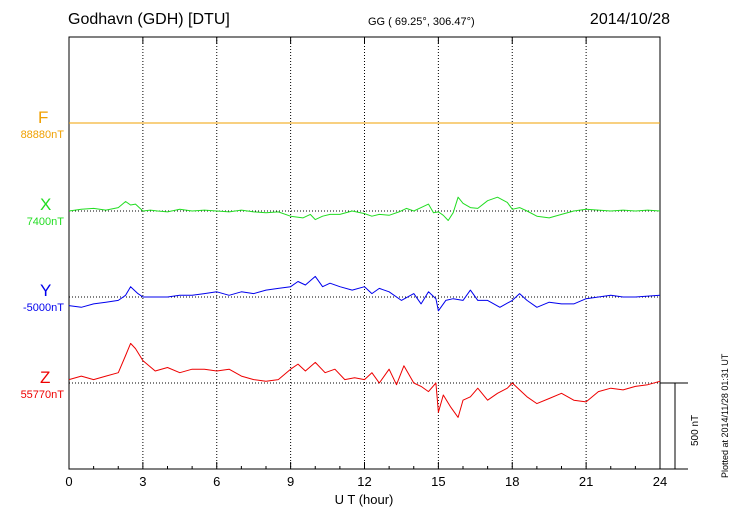  What do you see at coordinates (290, 481) in the screenshot?
I see `tick-label-9: 9` at bounding box center [290, 481].